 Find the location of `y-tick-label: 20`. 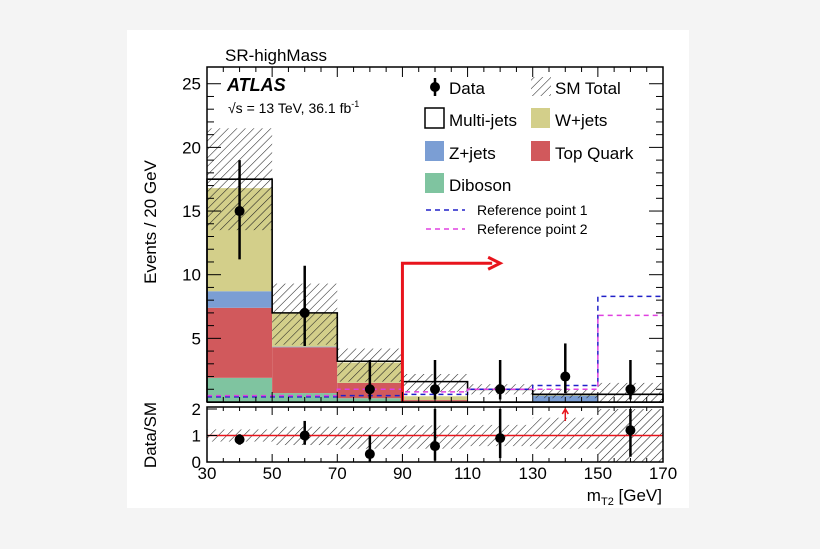

y-tick-label: 20 is located at coordinates (191, 147).